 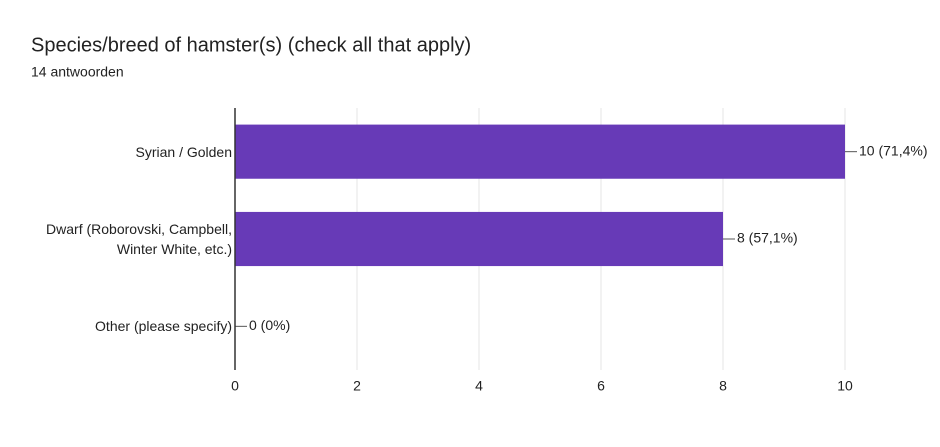 I want to click on x-tick-label: 0, so click(x=235, y=386).